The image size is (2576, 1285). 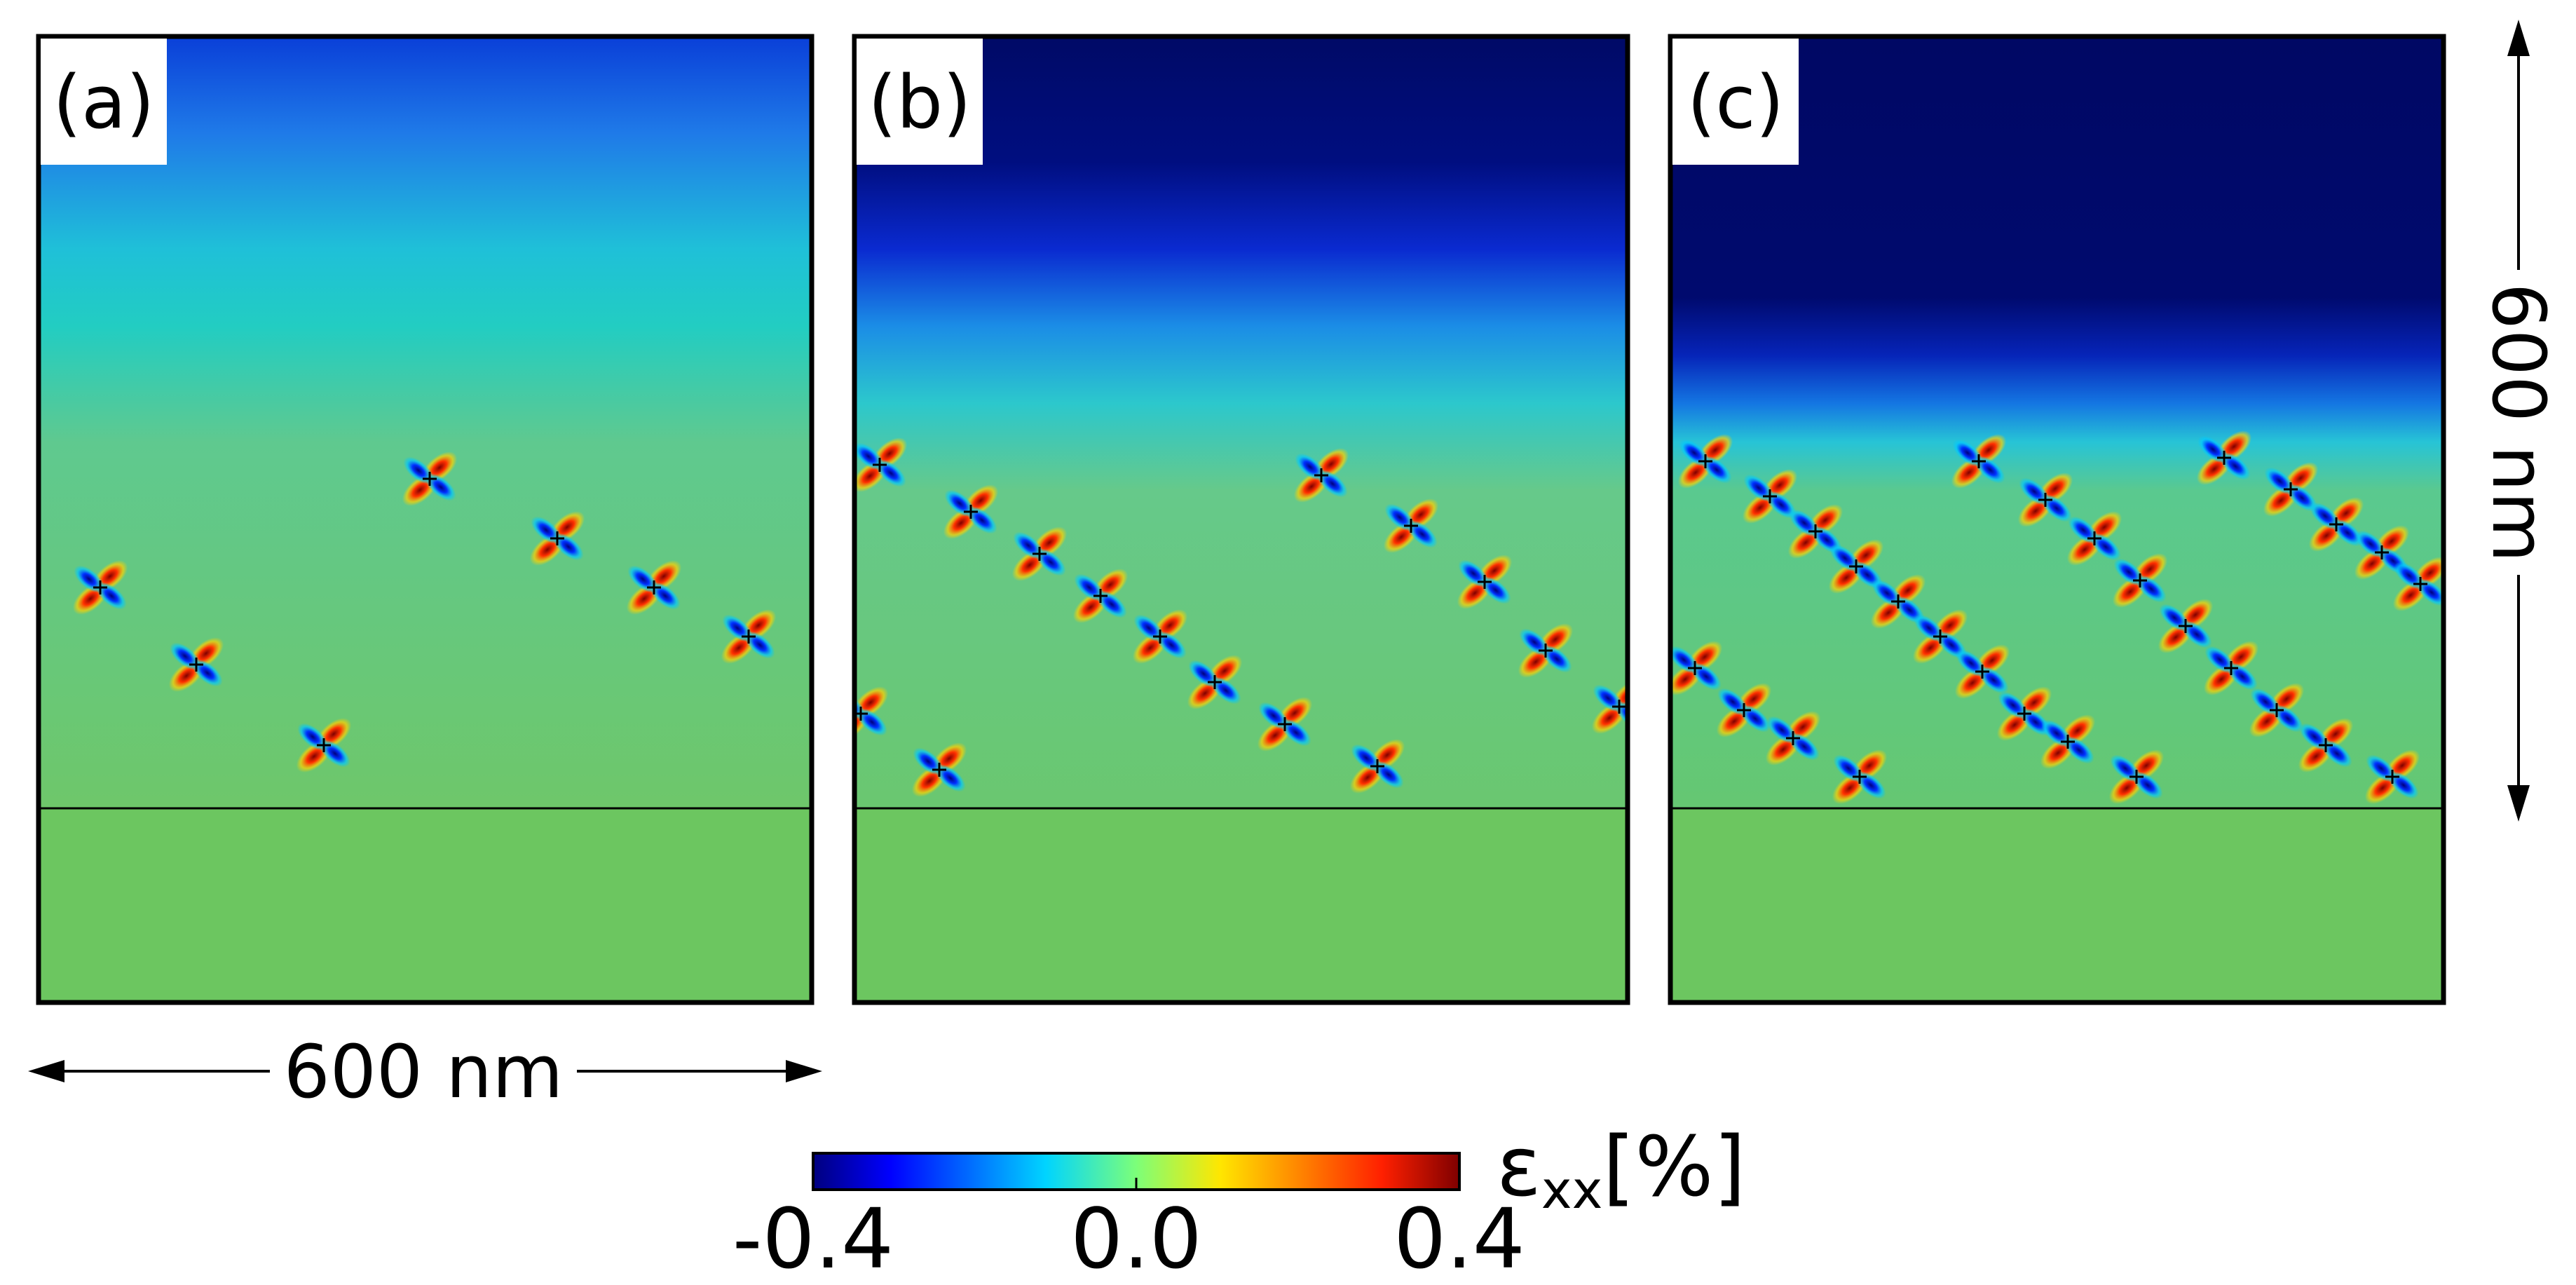 I want to click on vertical-scale-bar: 600 nm, so click(x=2518, y=421).